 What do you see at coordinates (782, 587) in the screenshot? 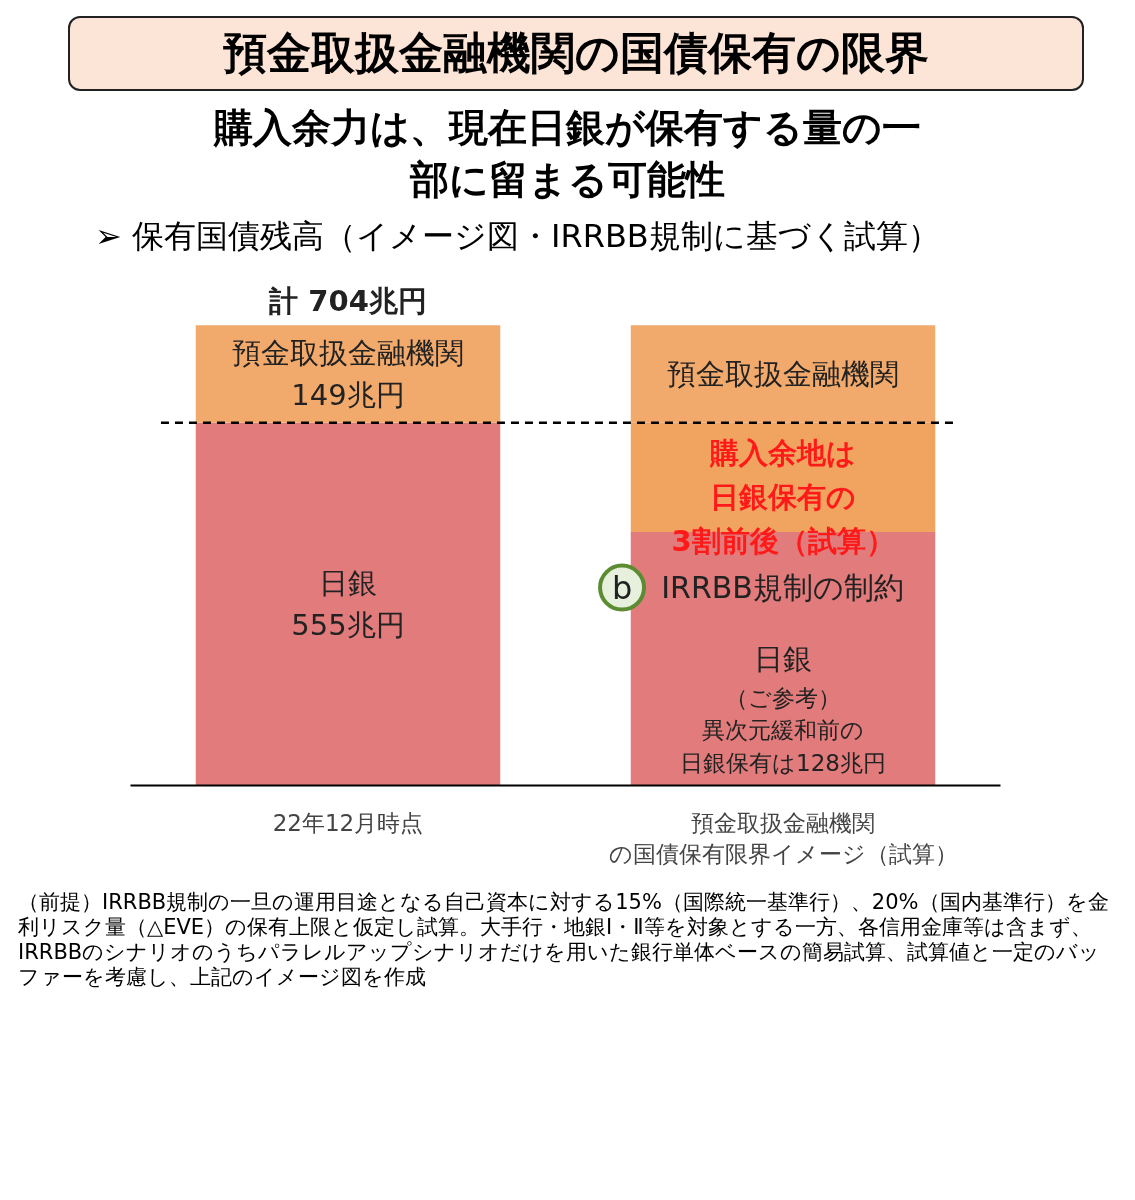
I see `annotation: IRRBB規制の制約` at bounding box center [782, 587].